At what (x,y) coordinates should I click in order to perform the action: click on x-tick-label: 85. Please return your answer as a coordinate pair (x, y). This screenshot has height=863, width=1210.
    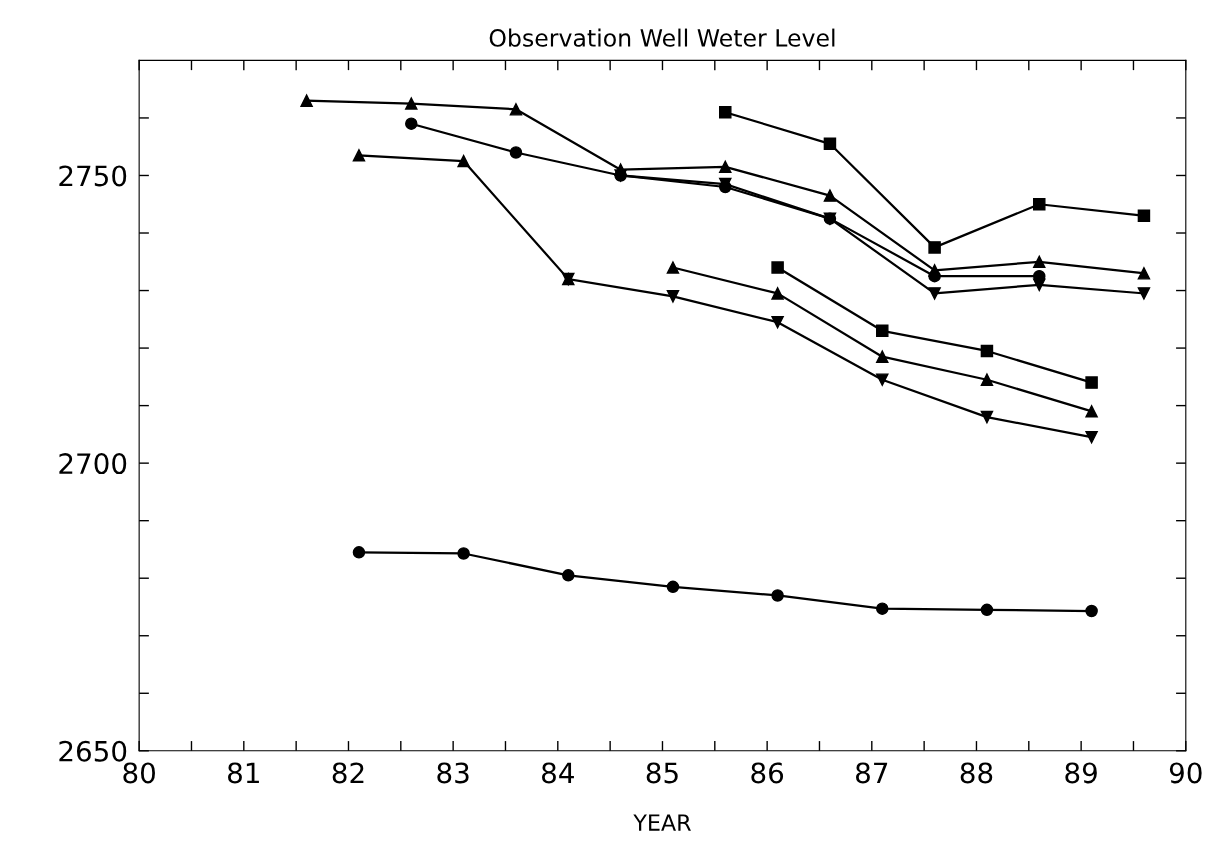
    Looking at the image, I should click on (662, 773).